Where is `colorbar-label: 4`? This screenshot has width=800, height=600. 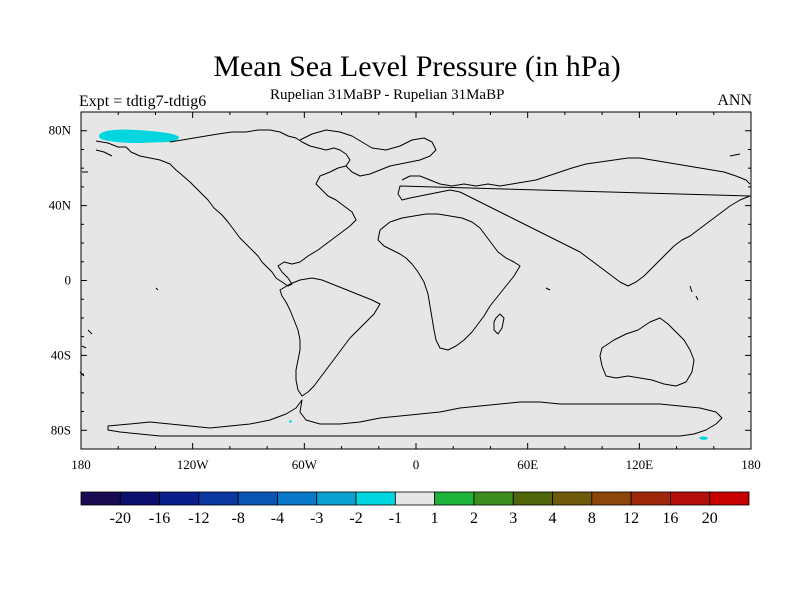 colorbar-label: 4 is located at coordinates (553, 518).